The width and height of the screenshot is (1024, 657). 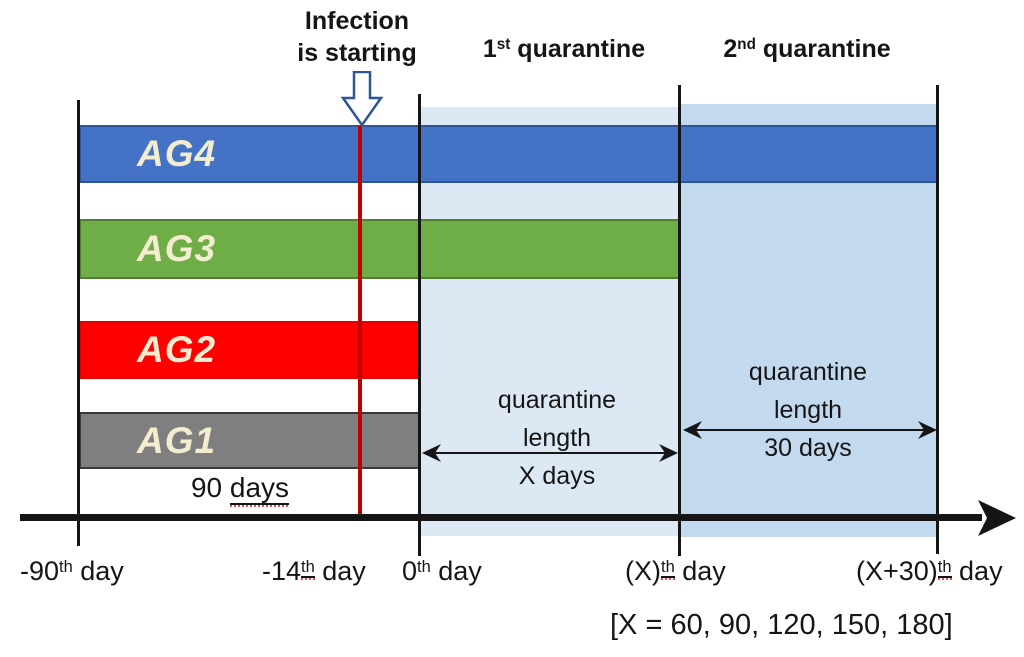 What do you see at coordinates (557, 438) in the screenshot?
I see `quarantine1-length-label: quarantine length X days` at bounding box center [557, 438].